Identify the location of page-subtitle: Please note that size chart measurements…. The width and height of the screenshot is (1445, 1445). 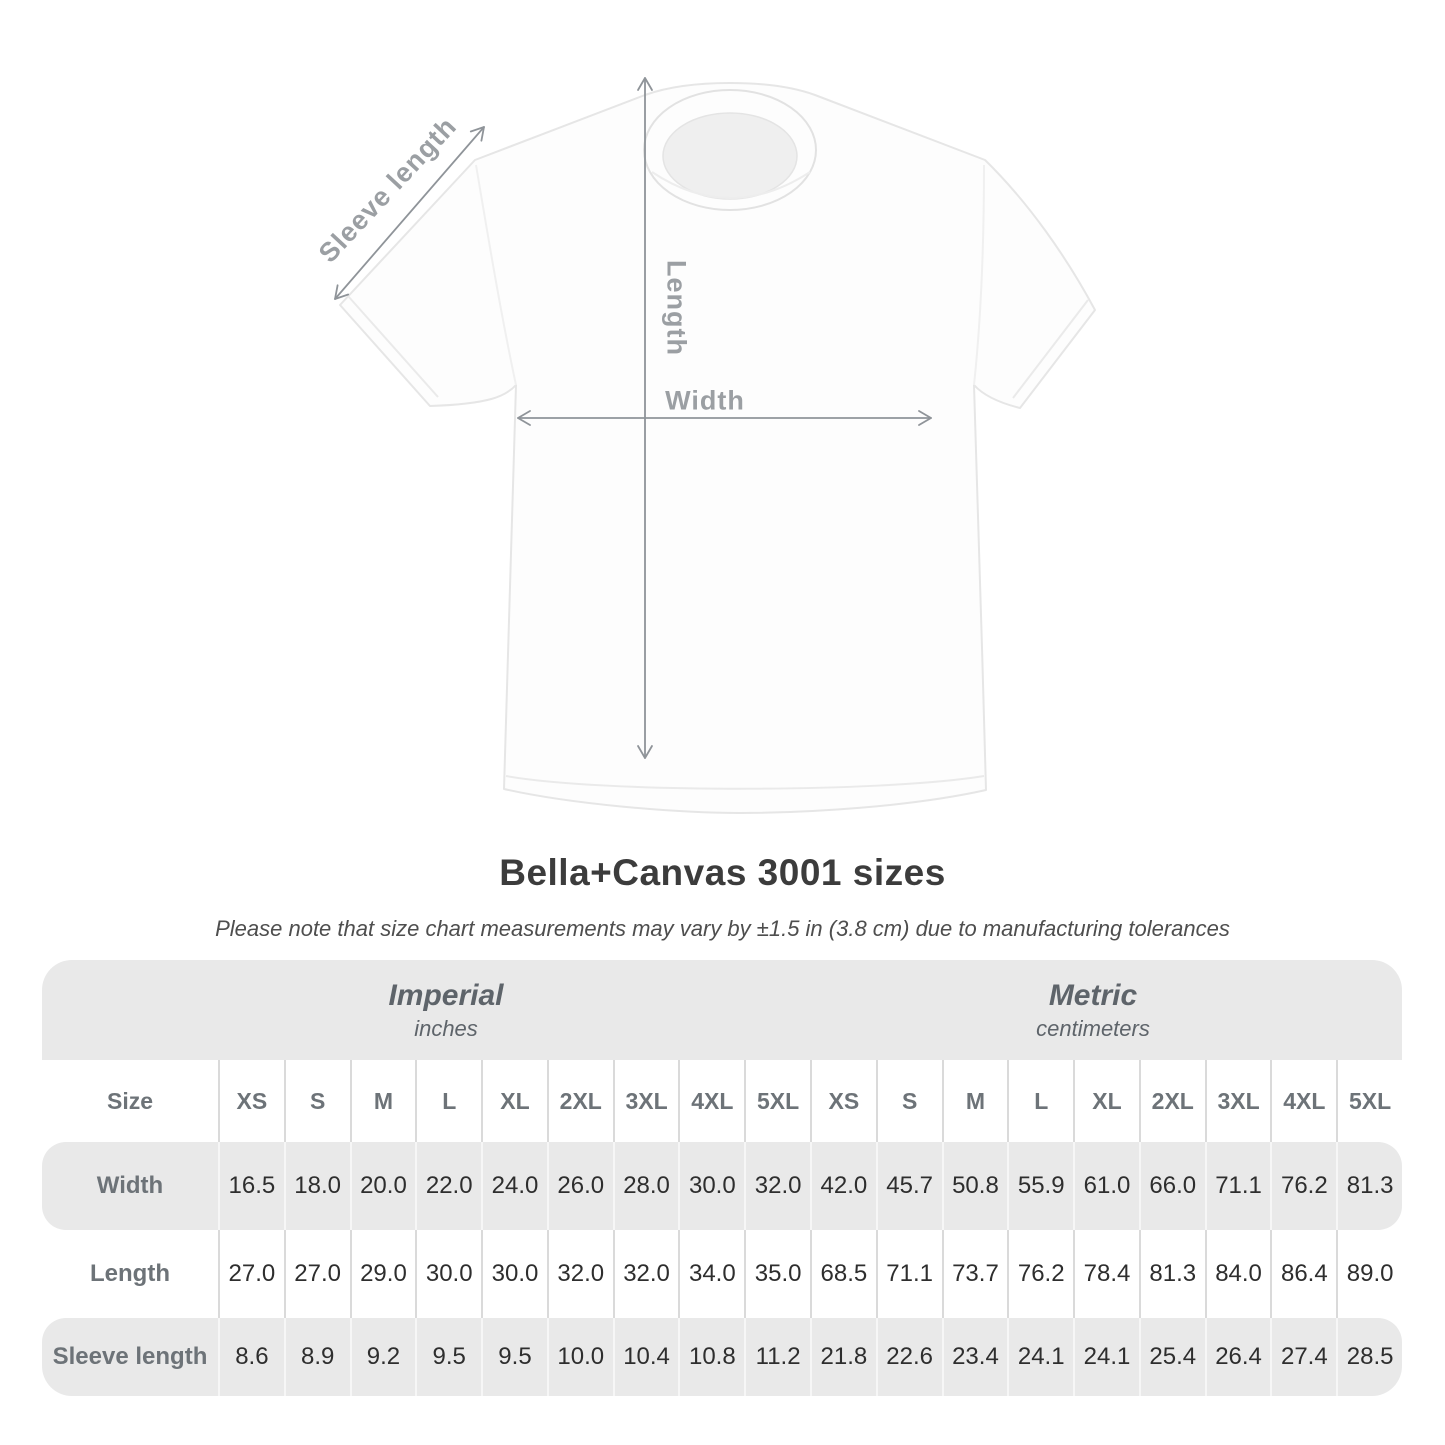
(722, 928).